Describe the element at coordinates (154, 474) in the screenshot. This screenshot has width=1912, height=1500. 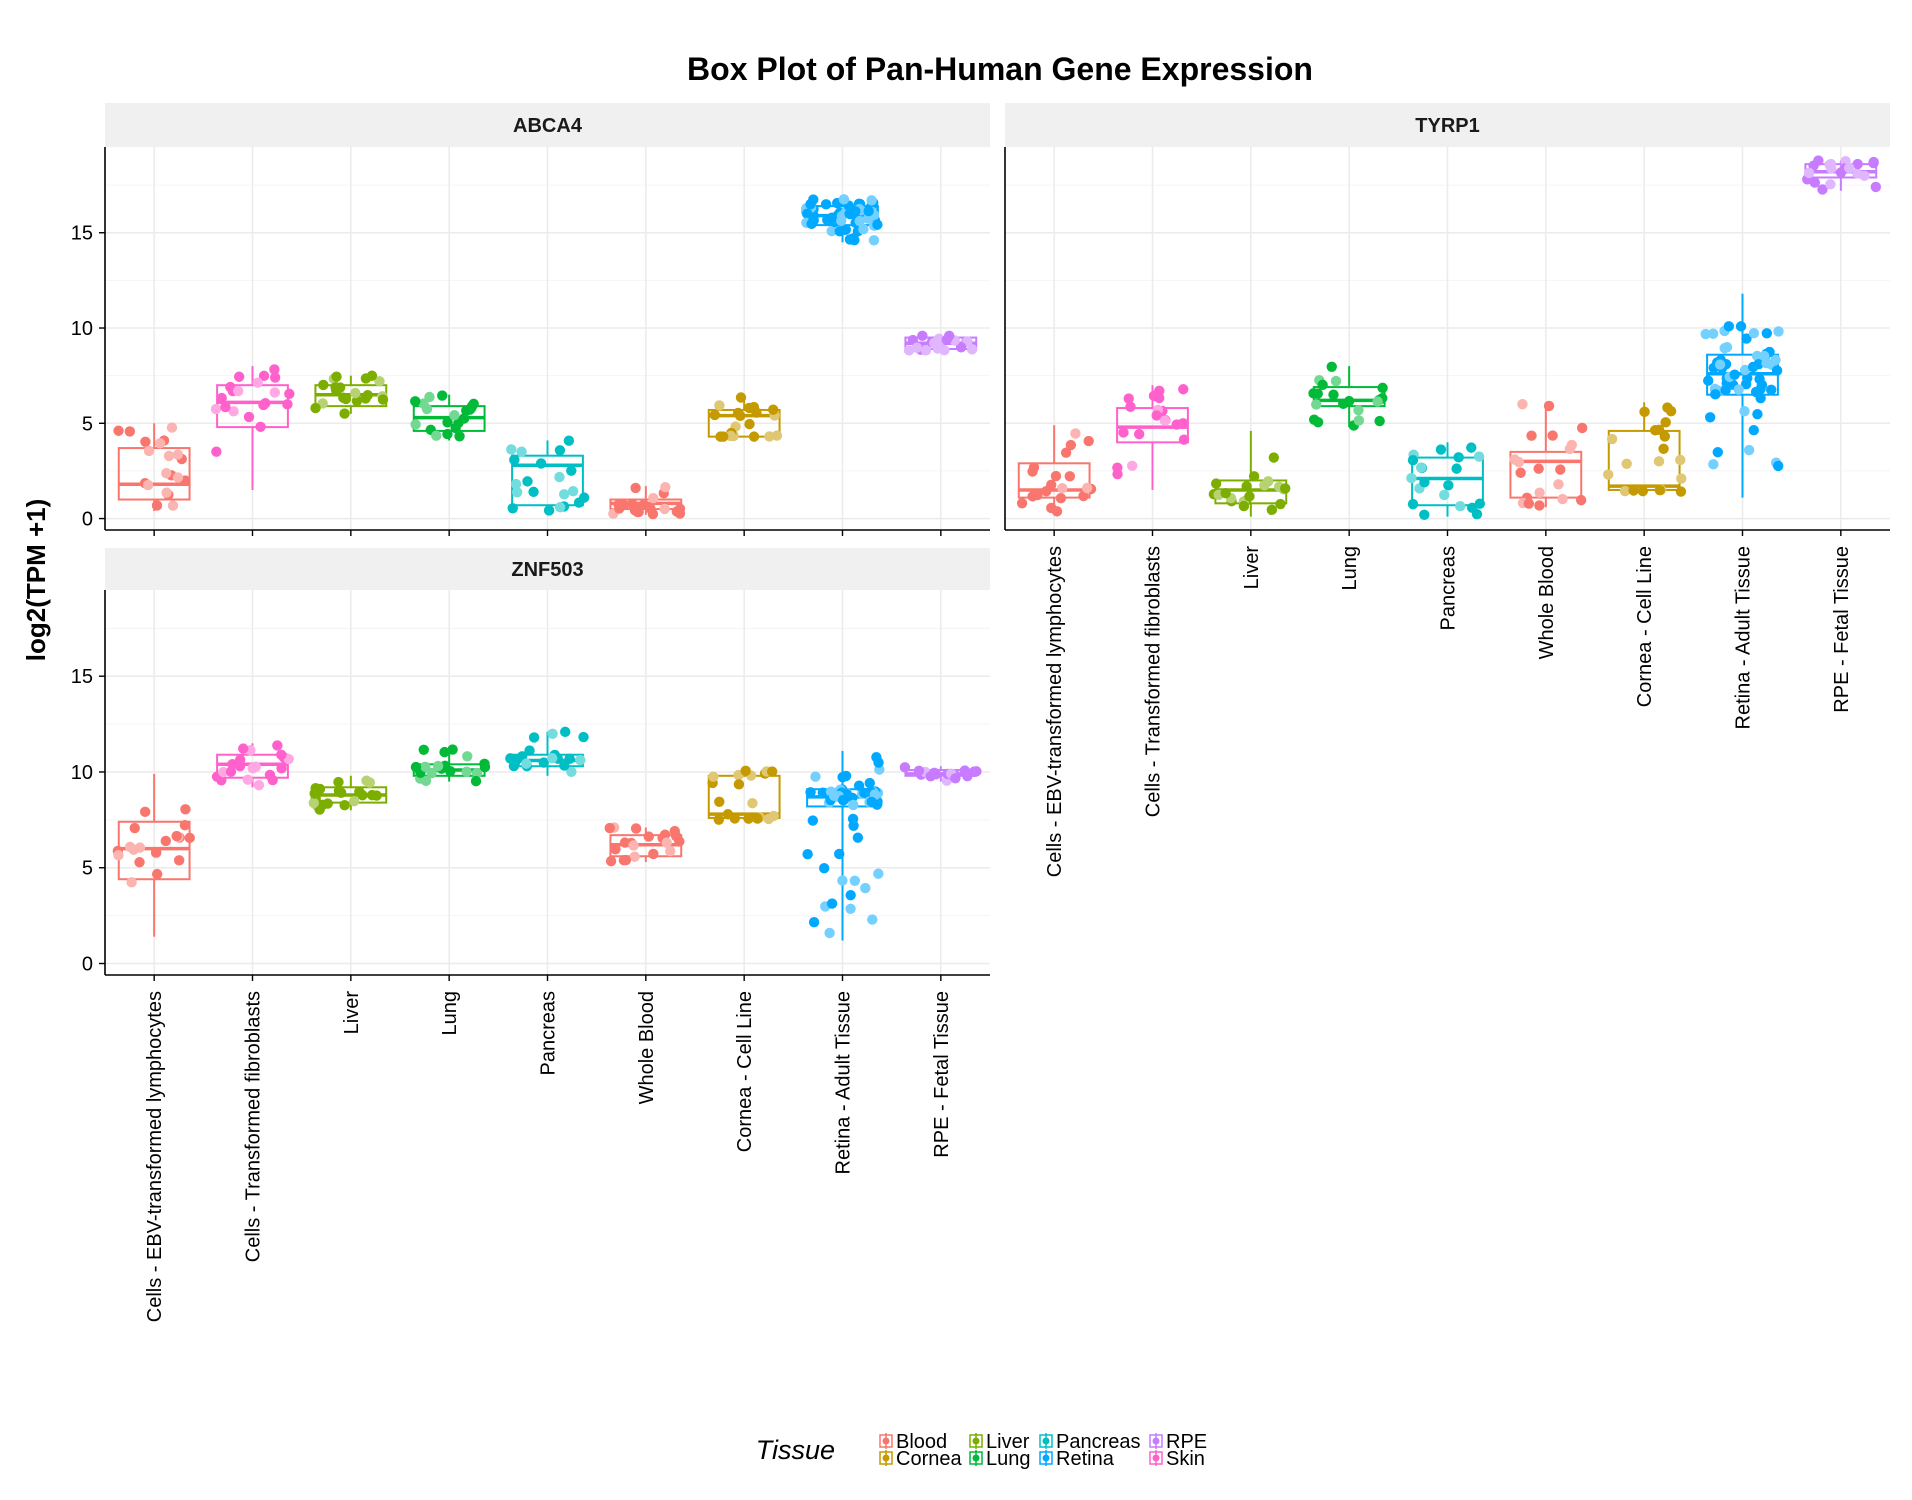
I see `box-rect` at that location.